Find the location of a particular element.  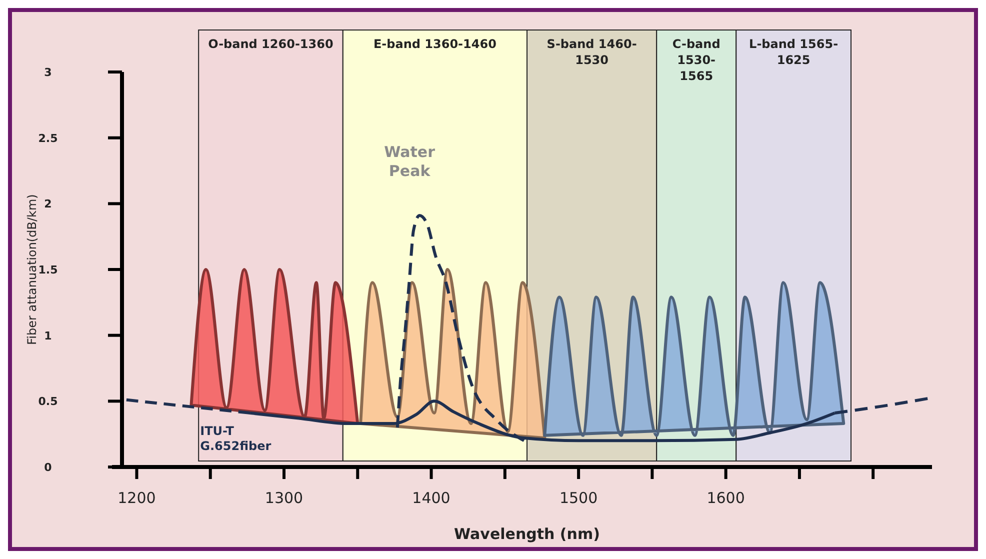

band-label: E-band 1360-1460 is located at coordinates (434, 44).